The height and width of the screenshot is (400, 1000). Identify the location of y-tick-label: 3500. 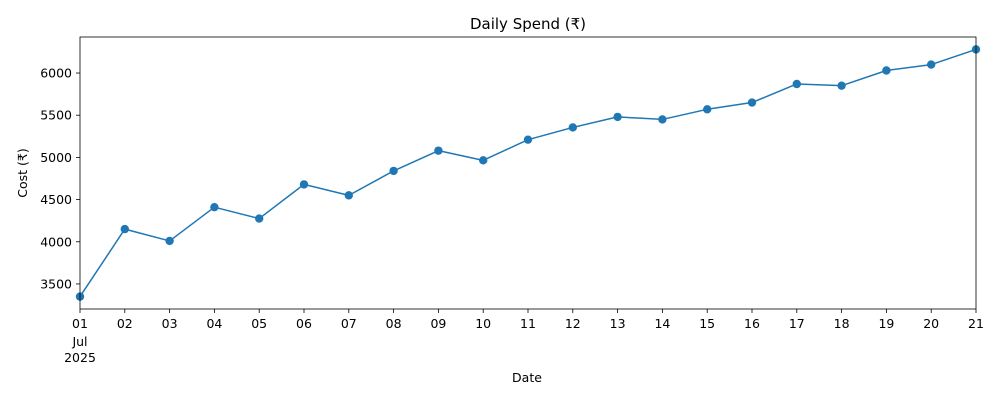
(56, 283).